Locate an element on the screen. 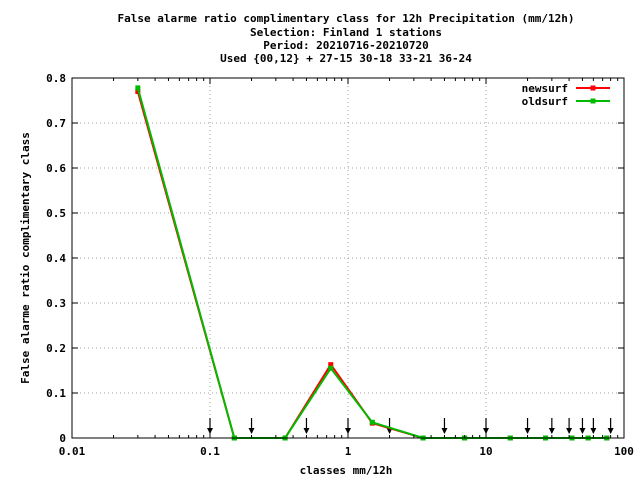 The height and width of the screenshot is (484, 640). y-tick-label: 0.6 is located at coordinates (56, 168).